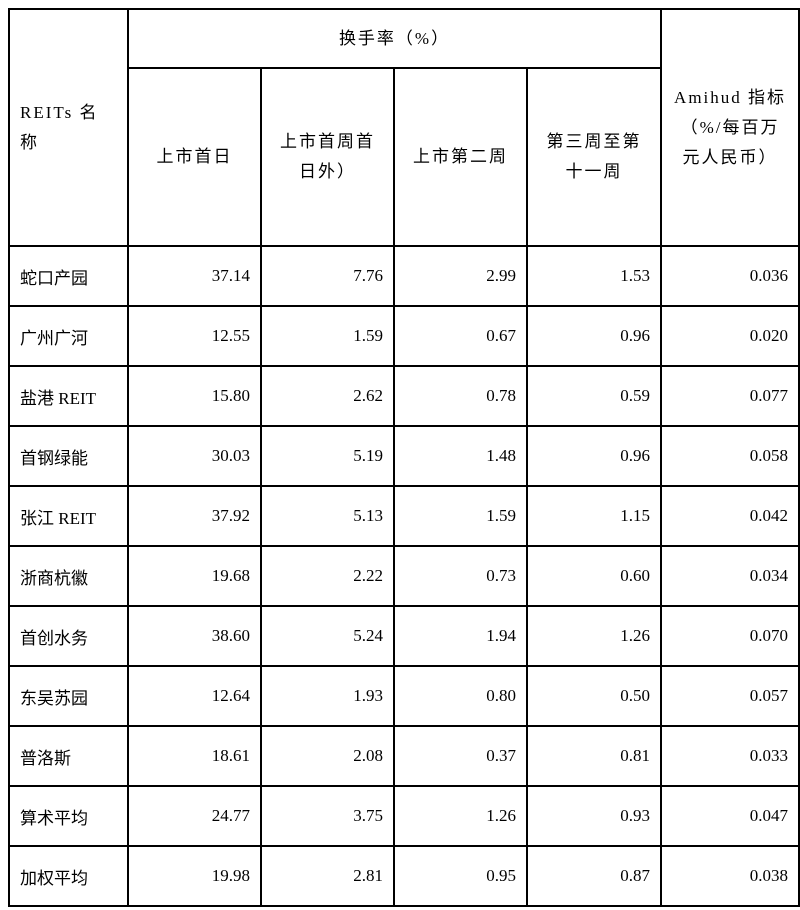  I want to click on row-value: 0.042, so click(730, 516).